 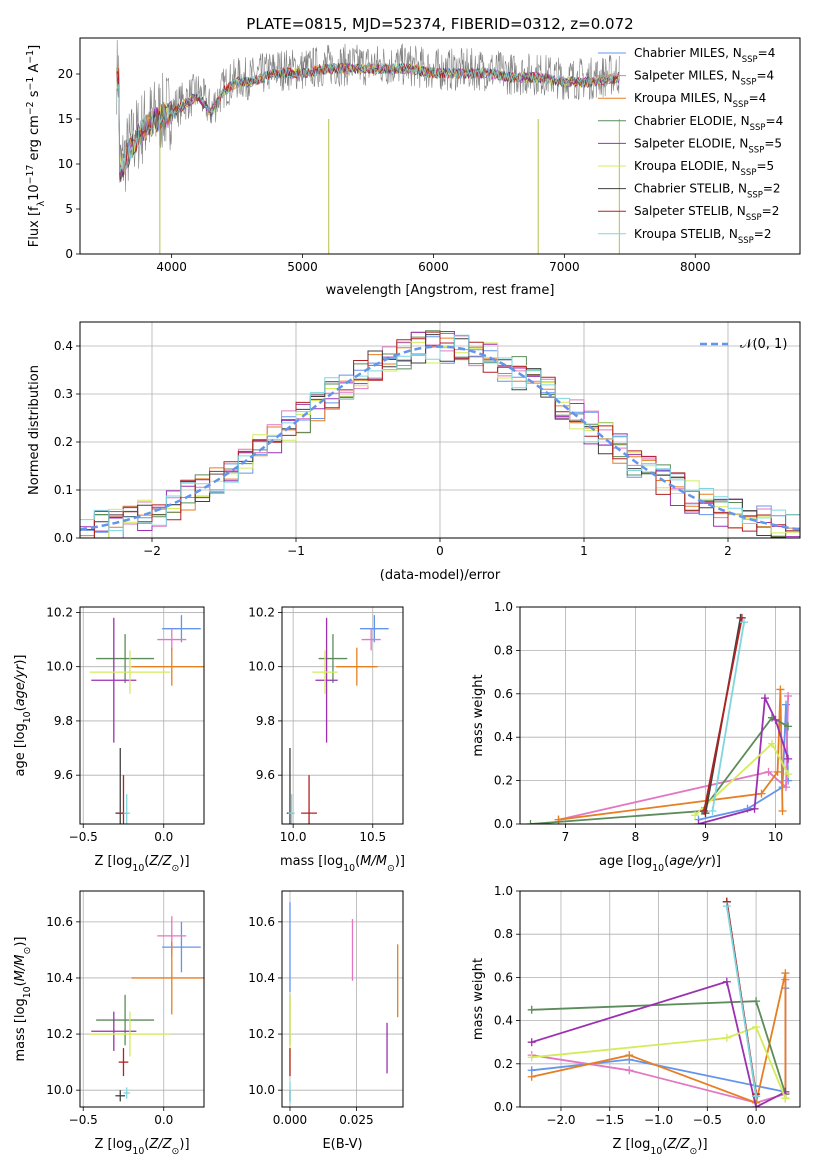 What do you see at coordinates (440, 290) in the screenshot?
I see `x-axis-label: wavelength [Angstrom, rest frame]` at bounding box center [440, 290].